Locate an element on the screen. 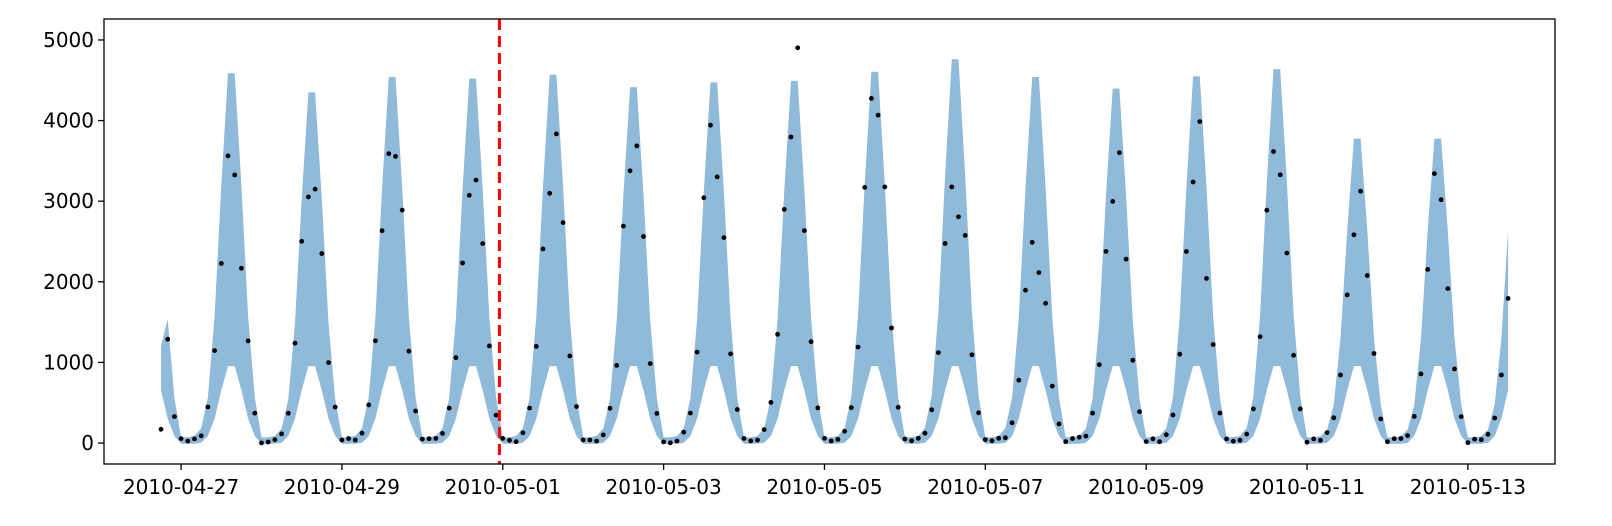  x-tick-label: 2010-05-09 is located at coordinates (1146, 487).